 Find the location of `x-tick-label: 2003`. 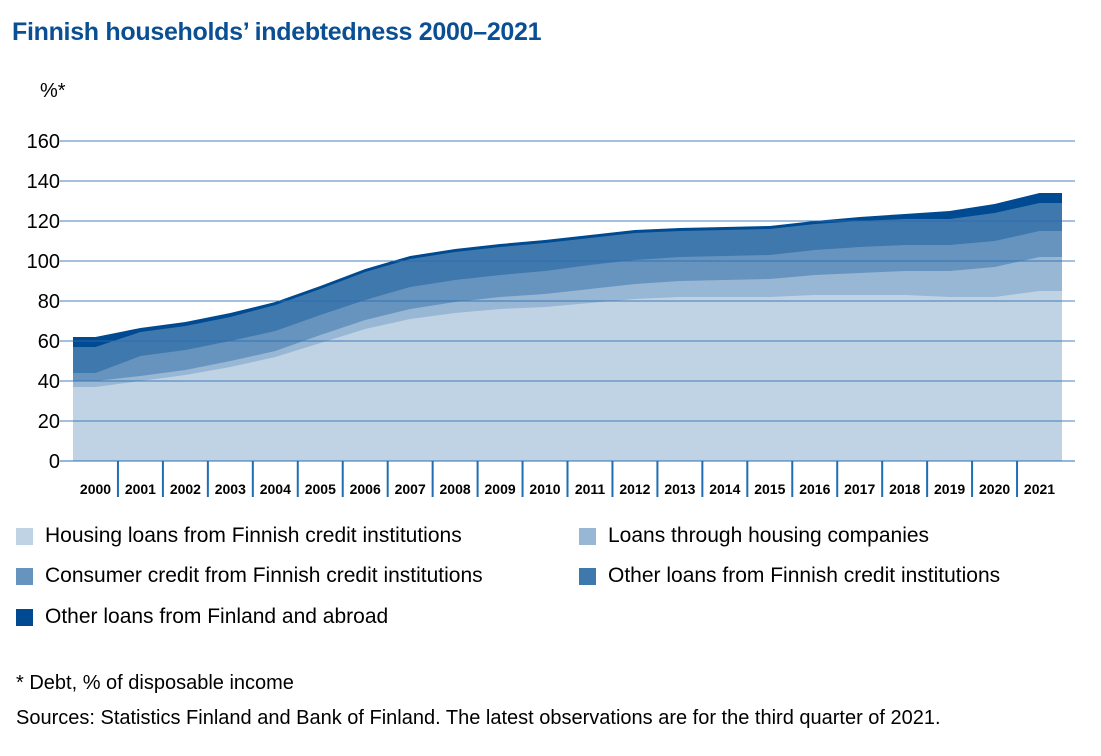

x-tick-label: 2003 is located at coordinates (230, 489).